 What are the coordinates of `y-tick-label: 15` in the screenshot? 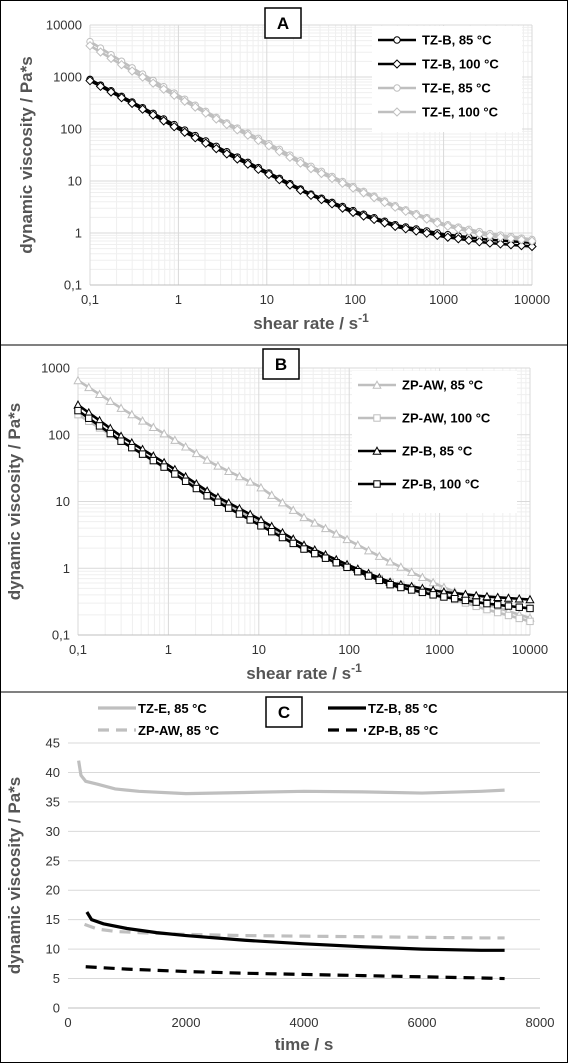 It's located at (53, 919).